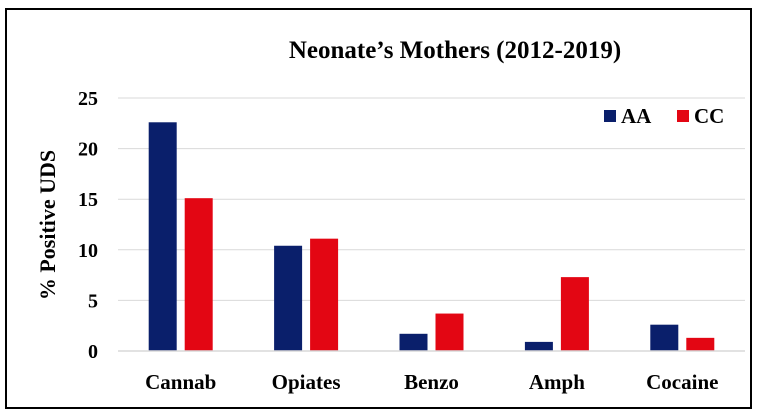  What do you see at coordinates (664, 116) in the screenshot?
I see `legend: AA CC` at bounding box center [664, 116].